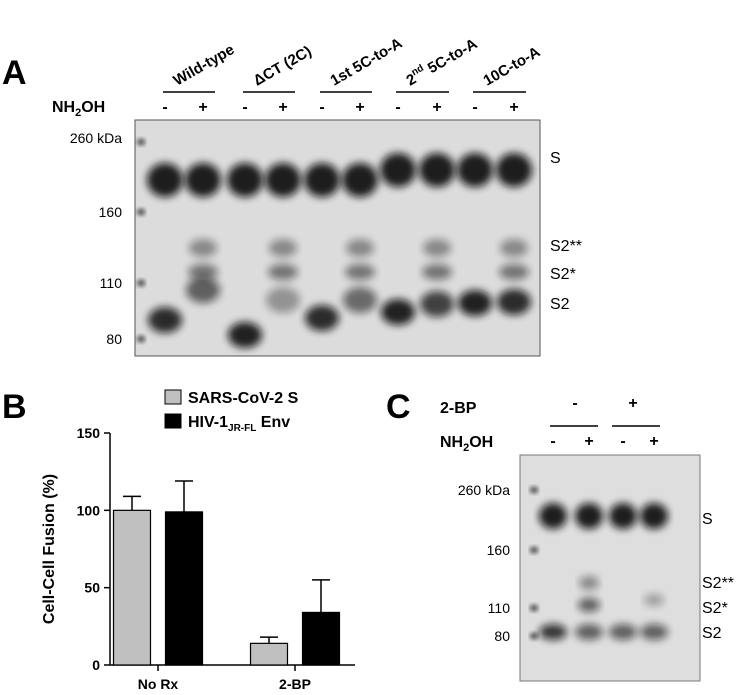  What do you see at coordinates (283, 66) in the screenshot?
I see `text-part: ΔCT (2C)` at bounding box center [283, 66].